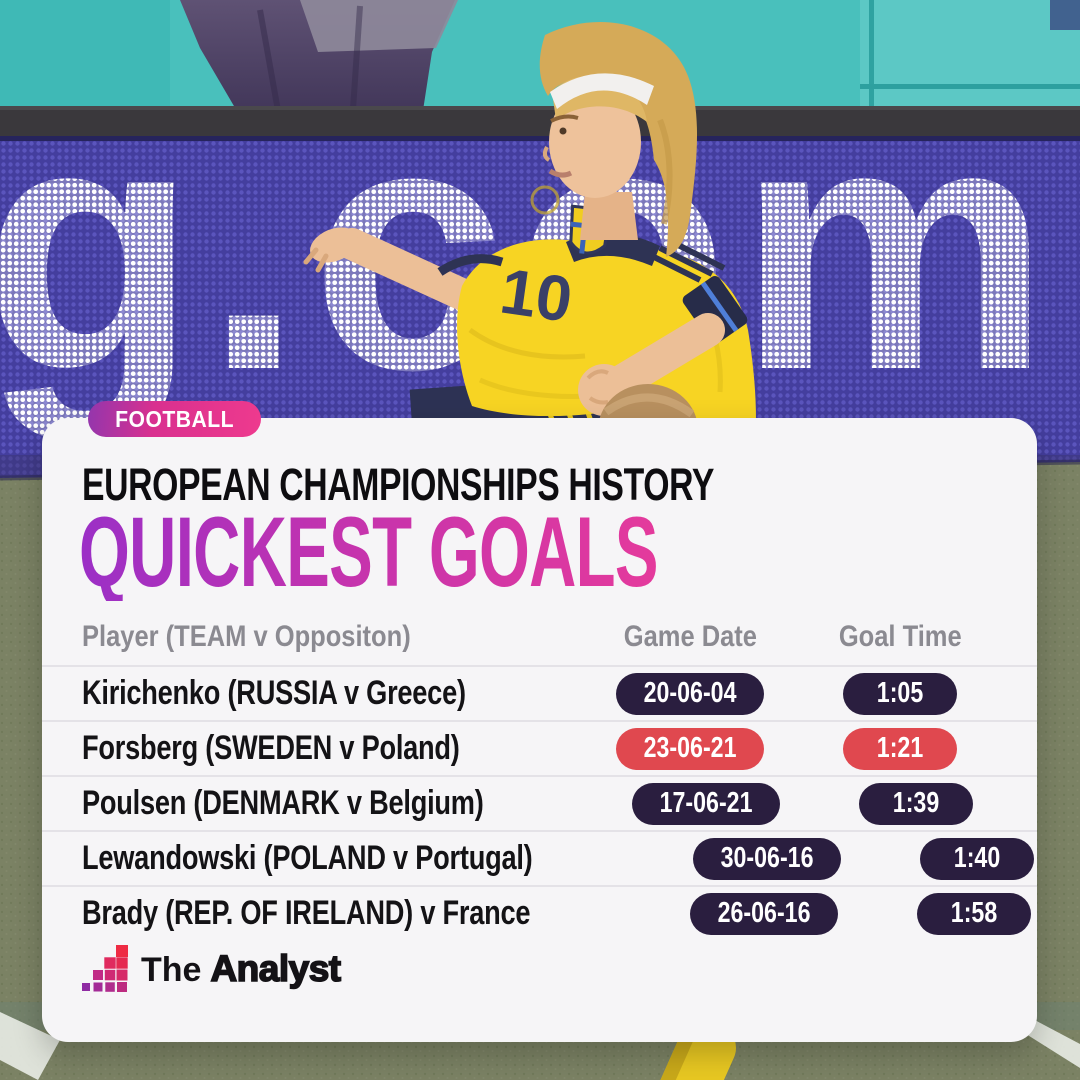 Image resolution: width=1080 pixels, height=1080 pixels. I want to click on brand-logo: The Analyst, so click(211, 969).